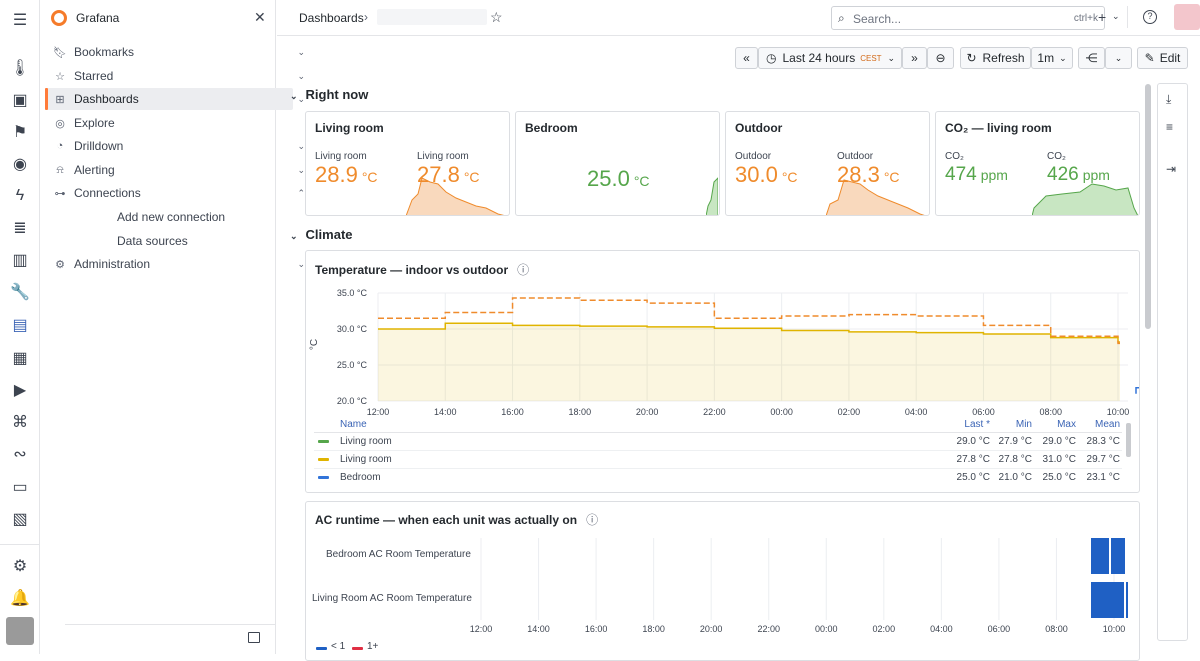  What do you see at coordinates (20, 68) in the screenshot?
I see `thermometer-icon: 🌡` at bounding box center [20, 68].